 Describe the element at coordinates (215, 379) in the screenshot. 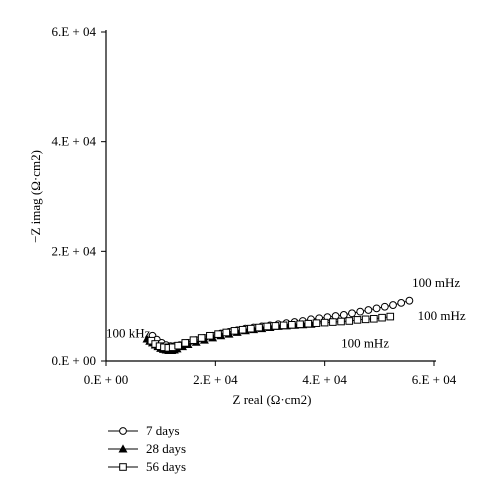

I see `x-tick-label: 2.E + 04` at that location.